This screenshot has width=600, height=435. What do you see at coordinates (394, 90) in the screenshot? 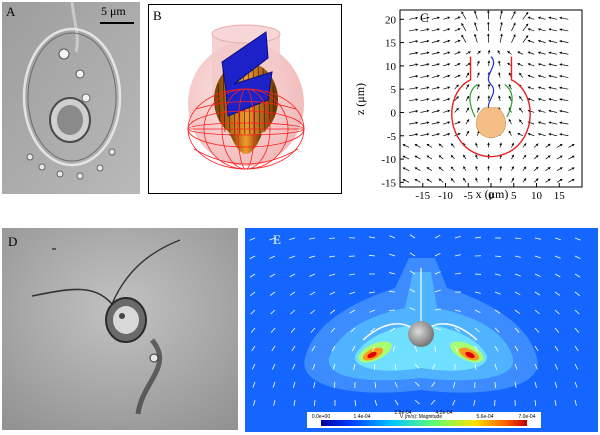
I see `y-tick-label: 5` at bounding box center [394, 90].